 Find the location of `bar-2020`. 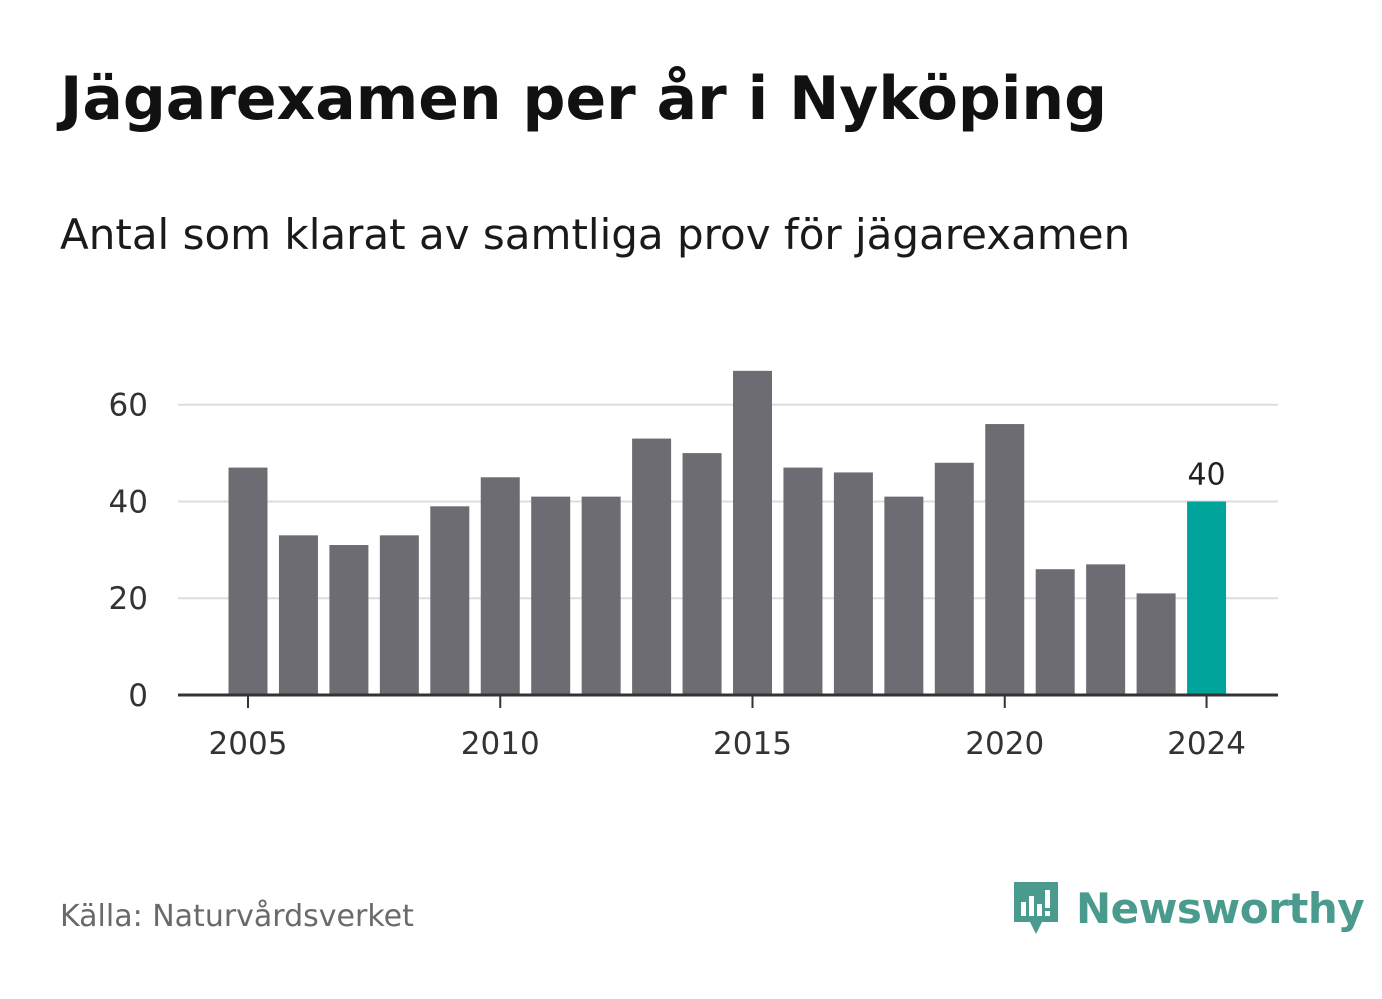

bar-2020 is located at coordinates (1005, 559).